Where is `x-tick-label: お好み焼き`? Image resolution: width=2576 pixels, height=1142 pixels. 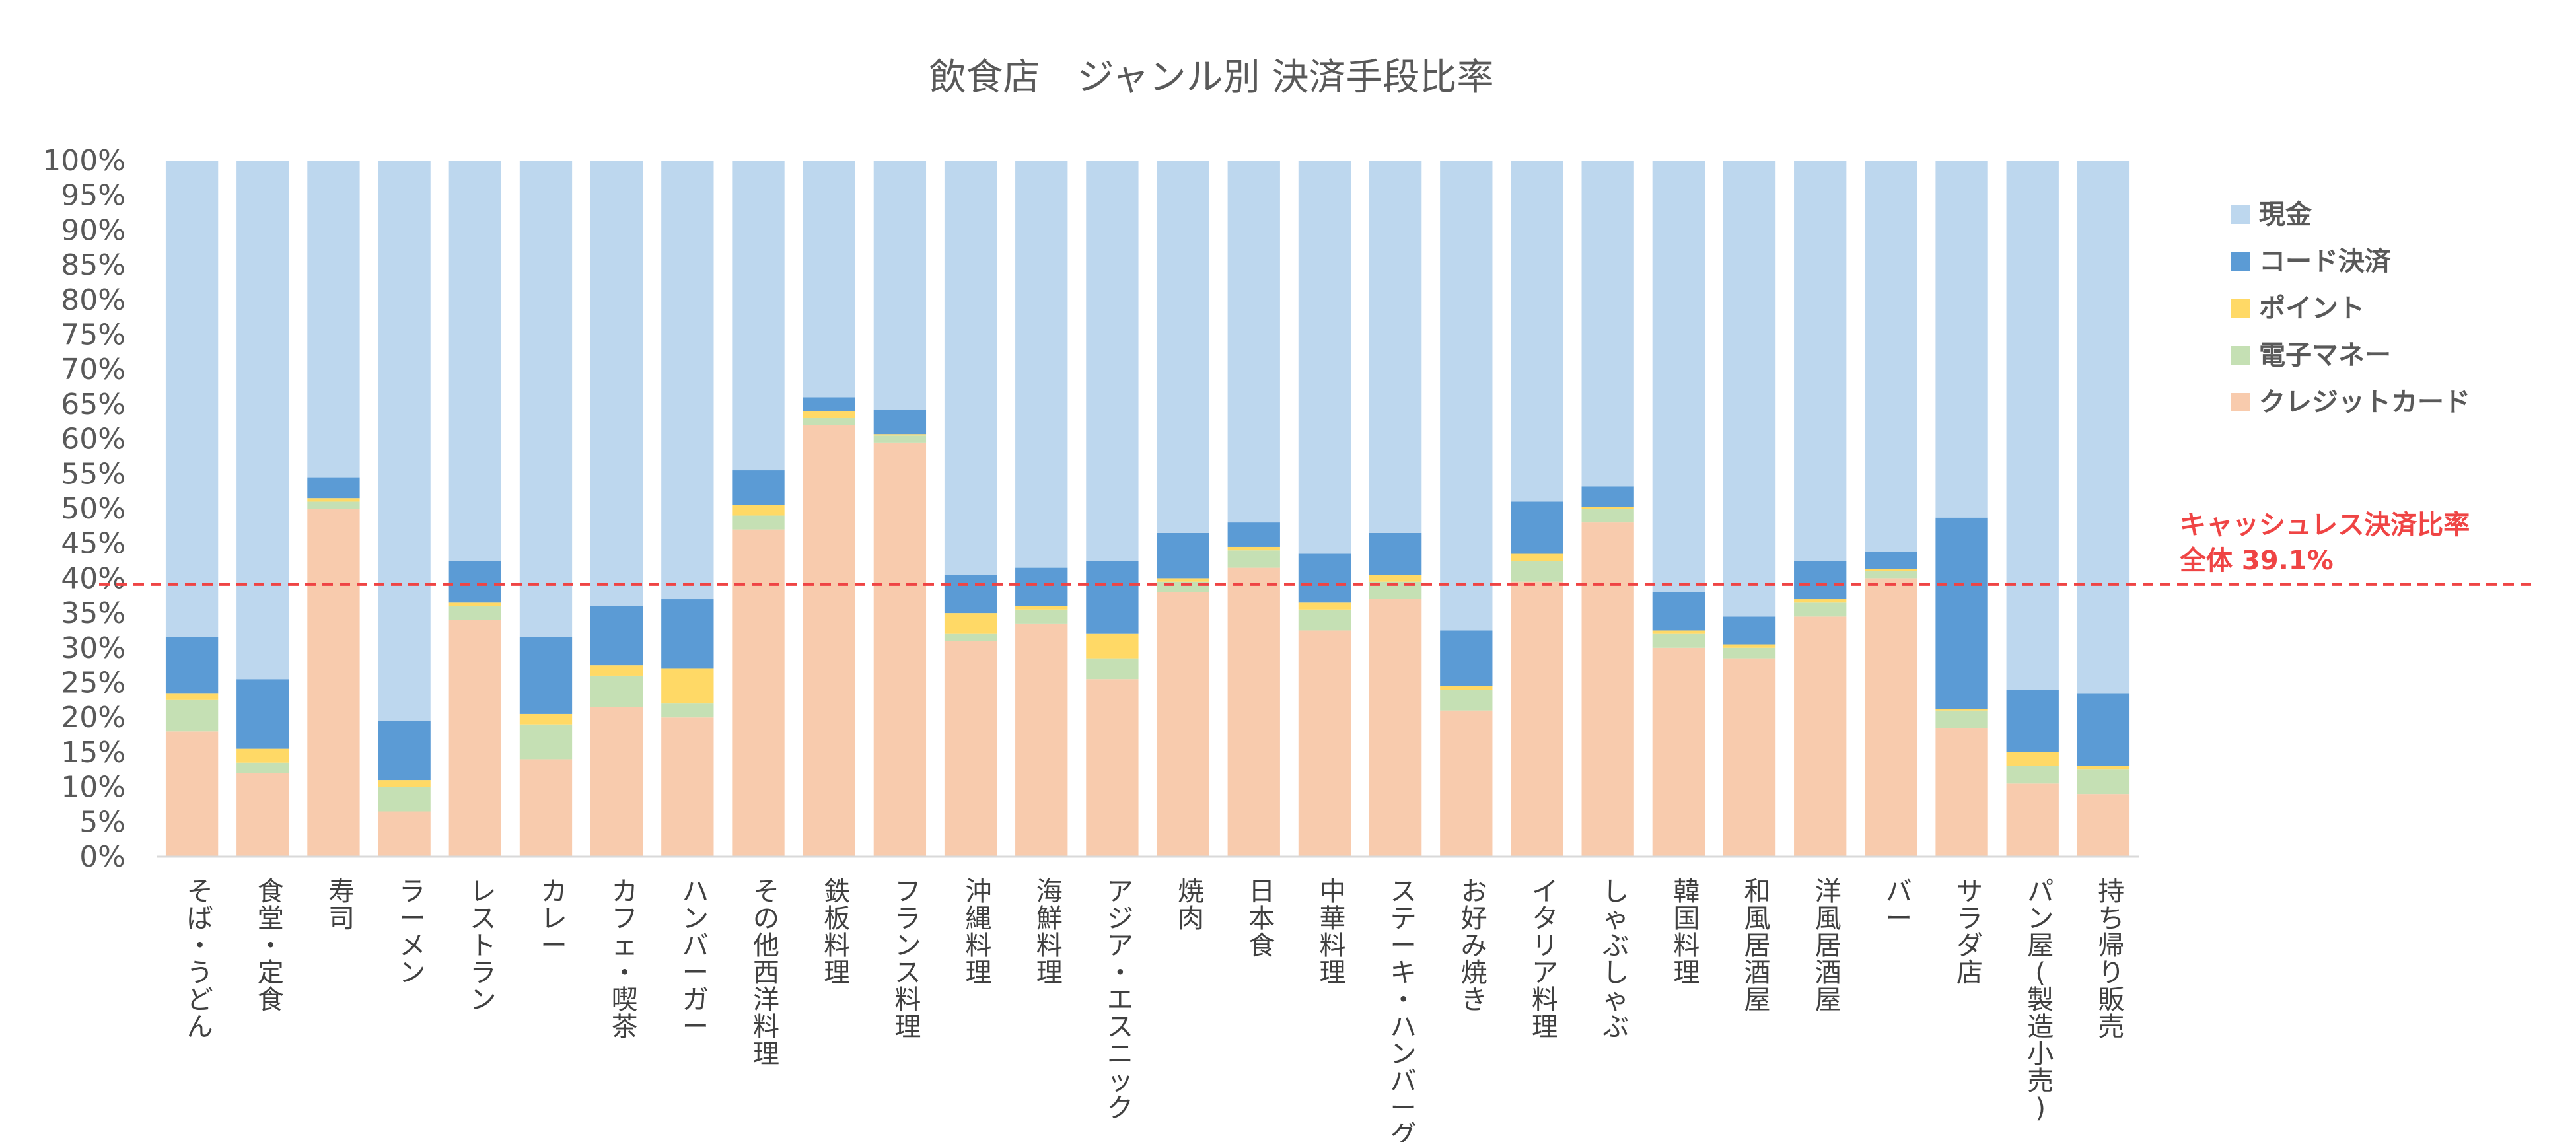
x-tick-label: お好み焼き is located at coordinates (1474, 946).